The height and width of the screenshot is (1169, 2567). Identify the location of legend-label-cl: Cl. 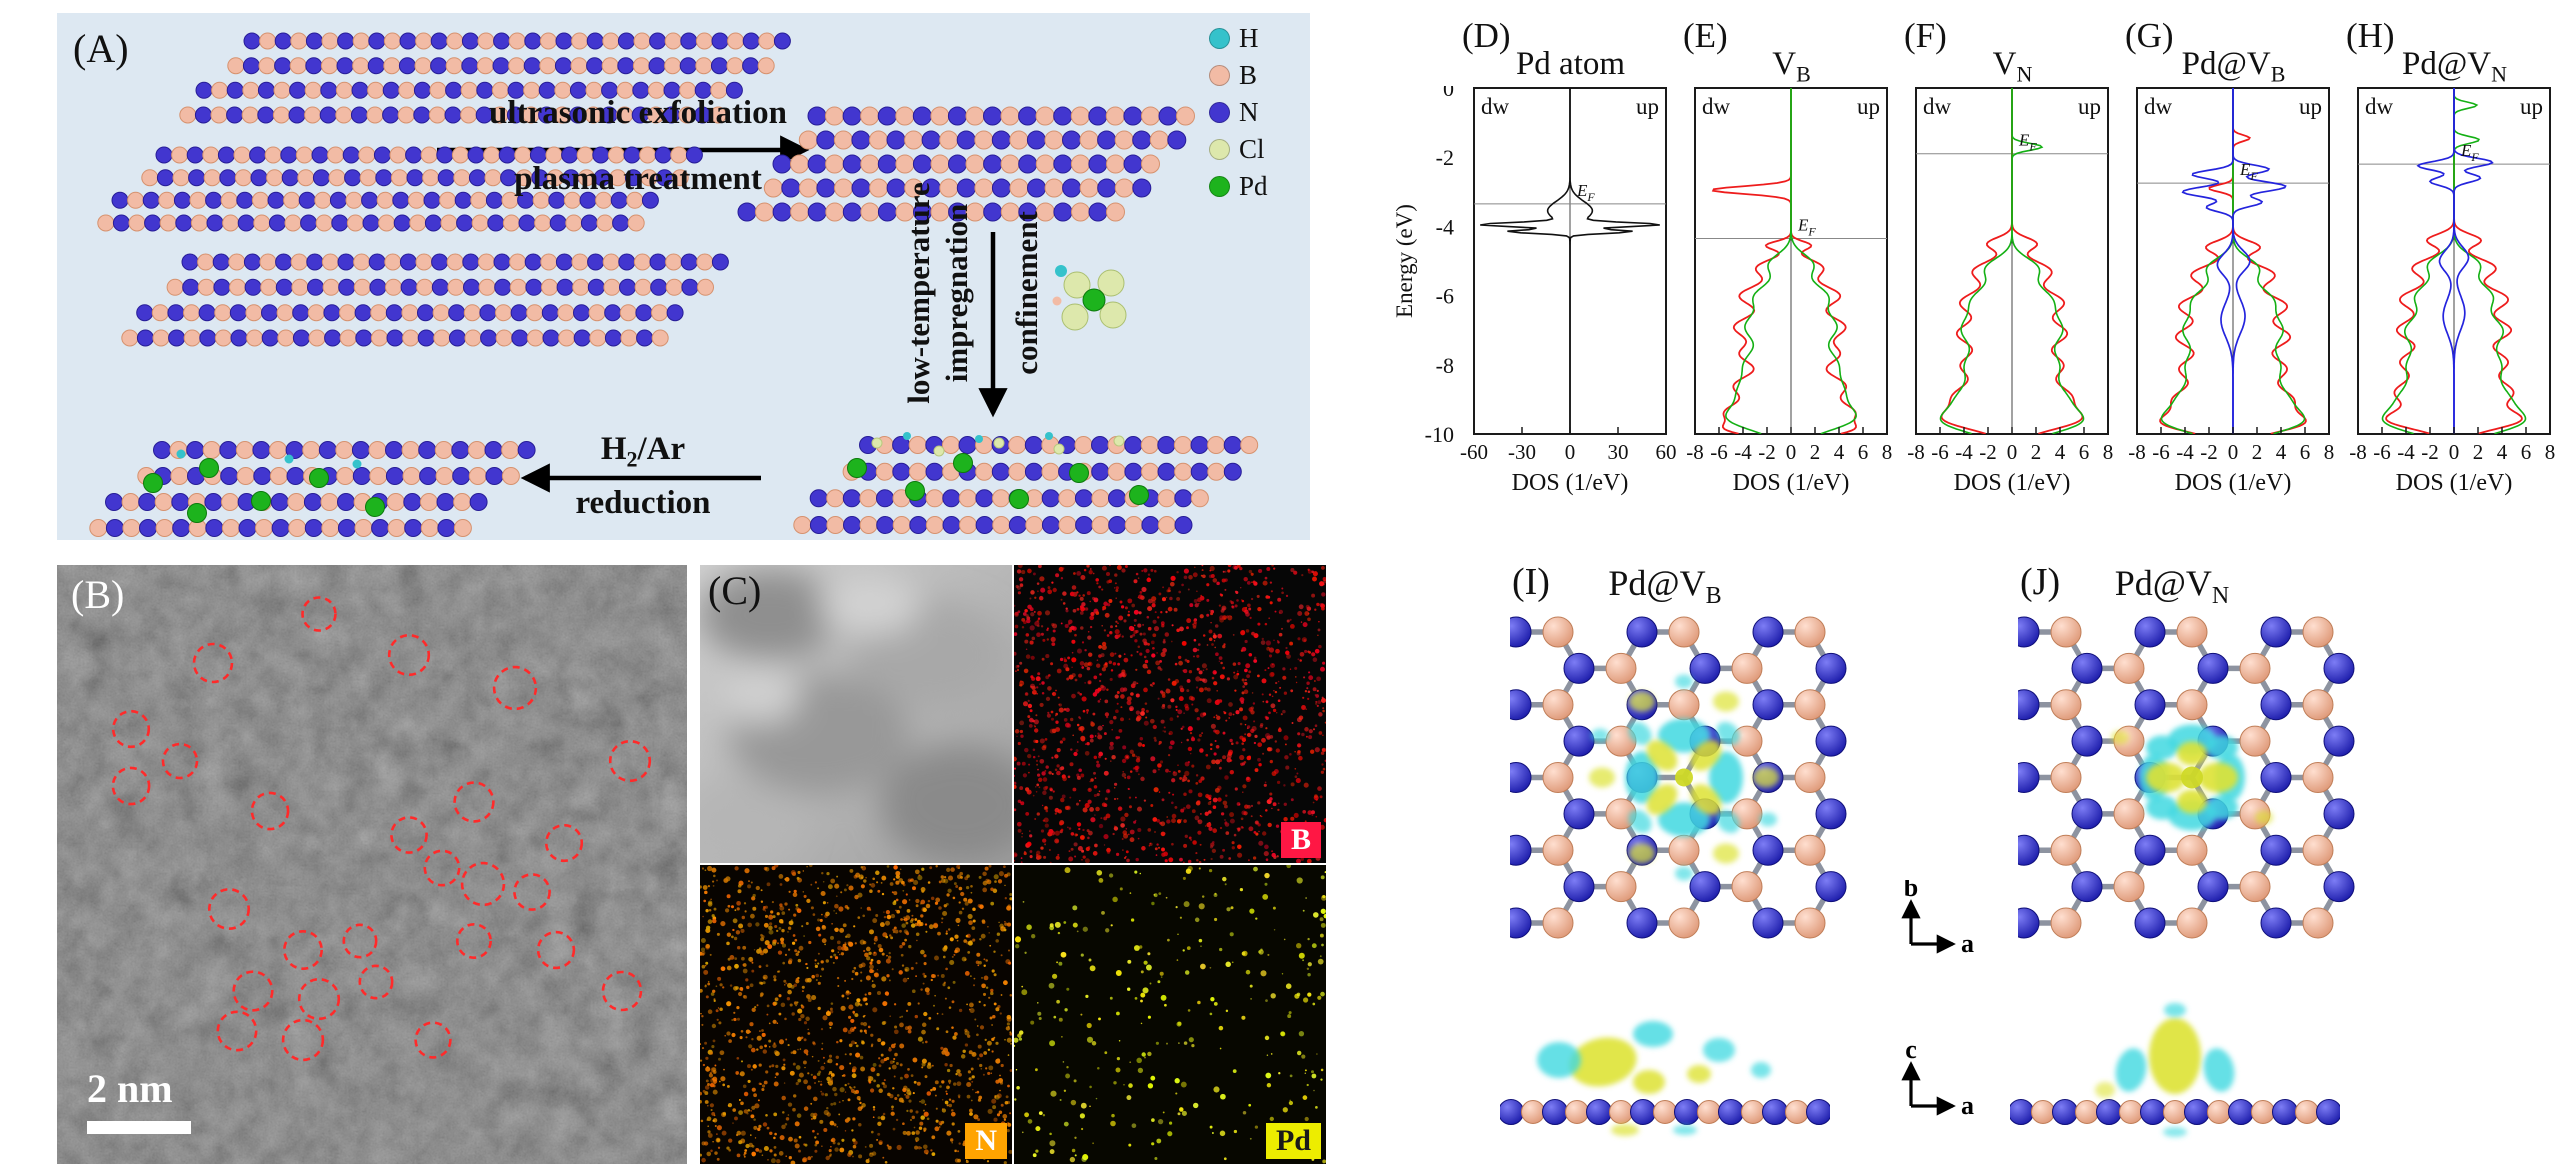
(1252, 149).